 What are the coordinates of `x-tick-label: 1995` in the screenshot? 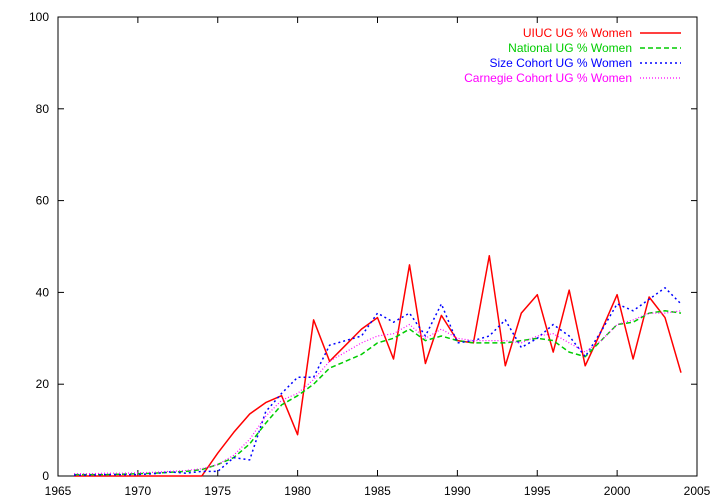 It's located at (537, 491).